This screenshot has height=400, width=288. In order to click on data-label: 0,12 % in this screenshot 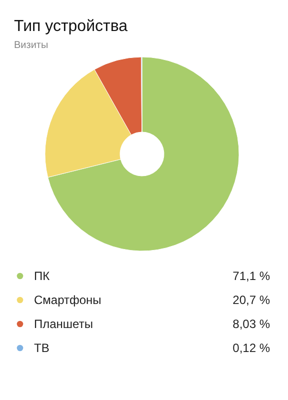, I will do `click(251, 348)`.